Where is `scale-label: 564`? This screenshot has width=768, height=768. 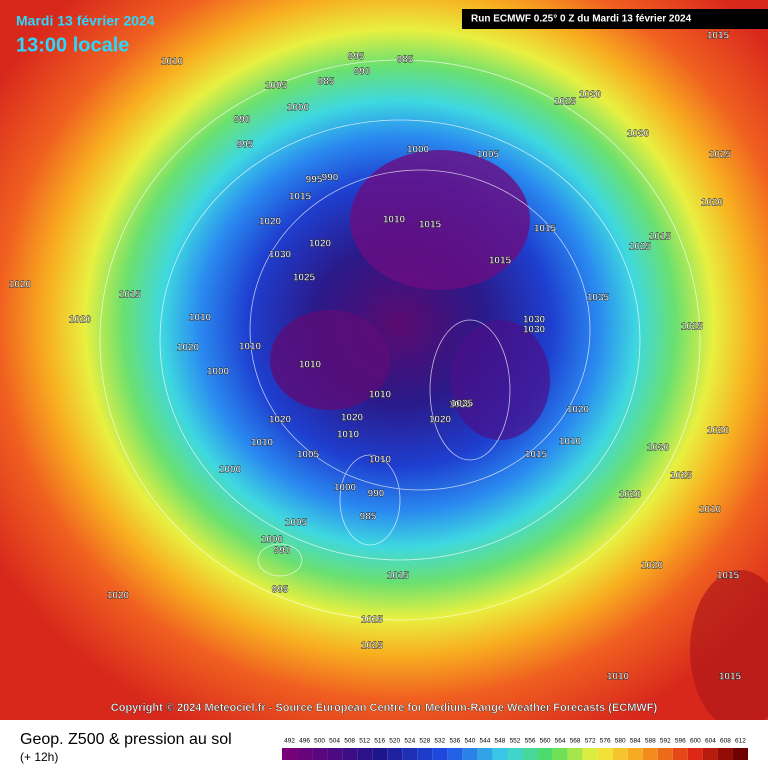
scale-label: 564 is located at coordinates (560, 741).